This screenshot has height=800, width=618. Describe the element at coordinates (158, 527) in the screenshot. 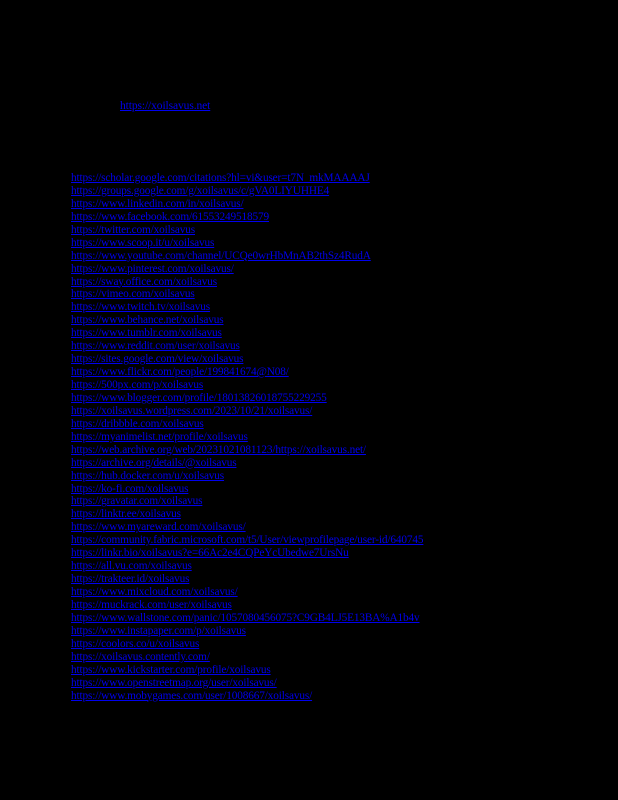

I see `link-item: https://www.myareward.com/xoilsavus/` at that location.